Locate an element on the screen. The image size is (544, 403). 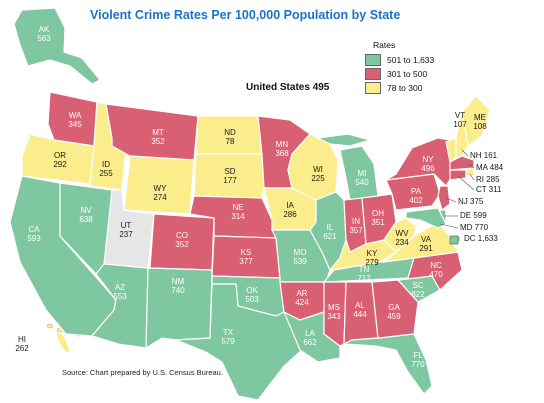
legend-label-high: 501 to 1,633 is located at coordinates (411, 59).